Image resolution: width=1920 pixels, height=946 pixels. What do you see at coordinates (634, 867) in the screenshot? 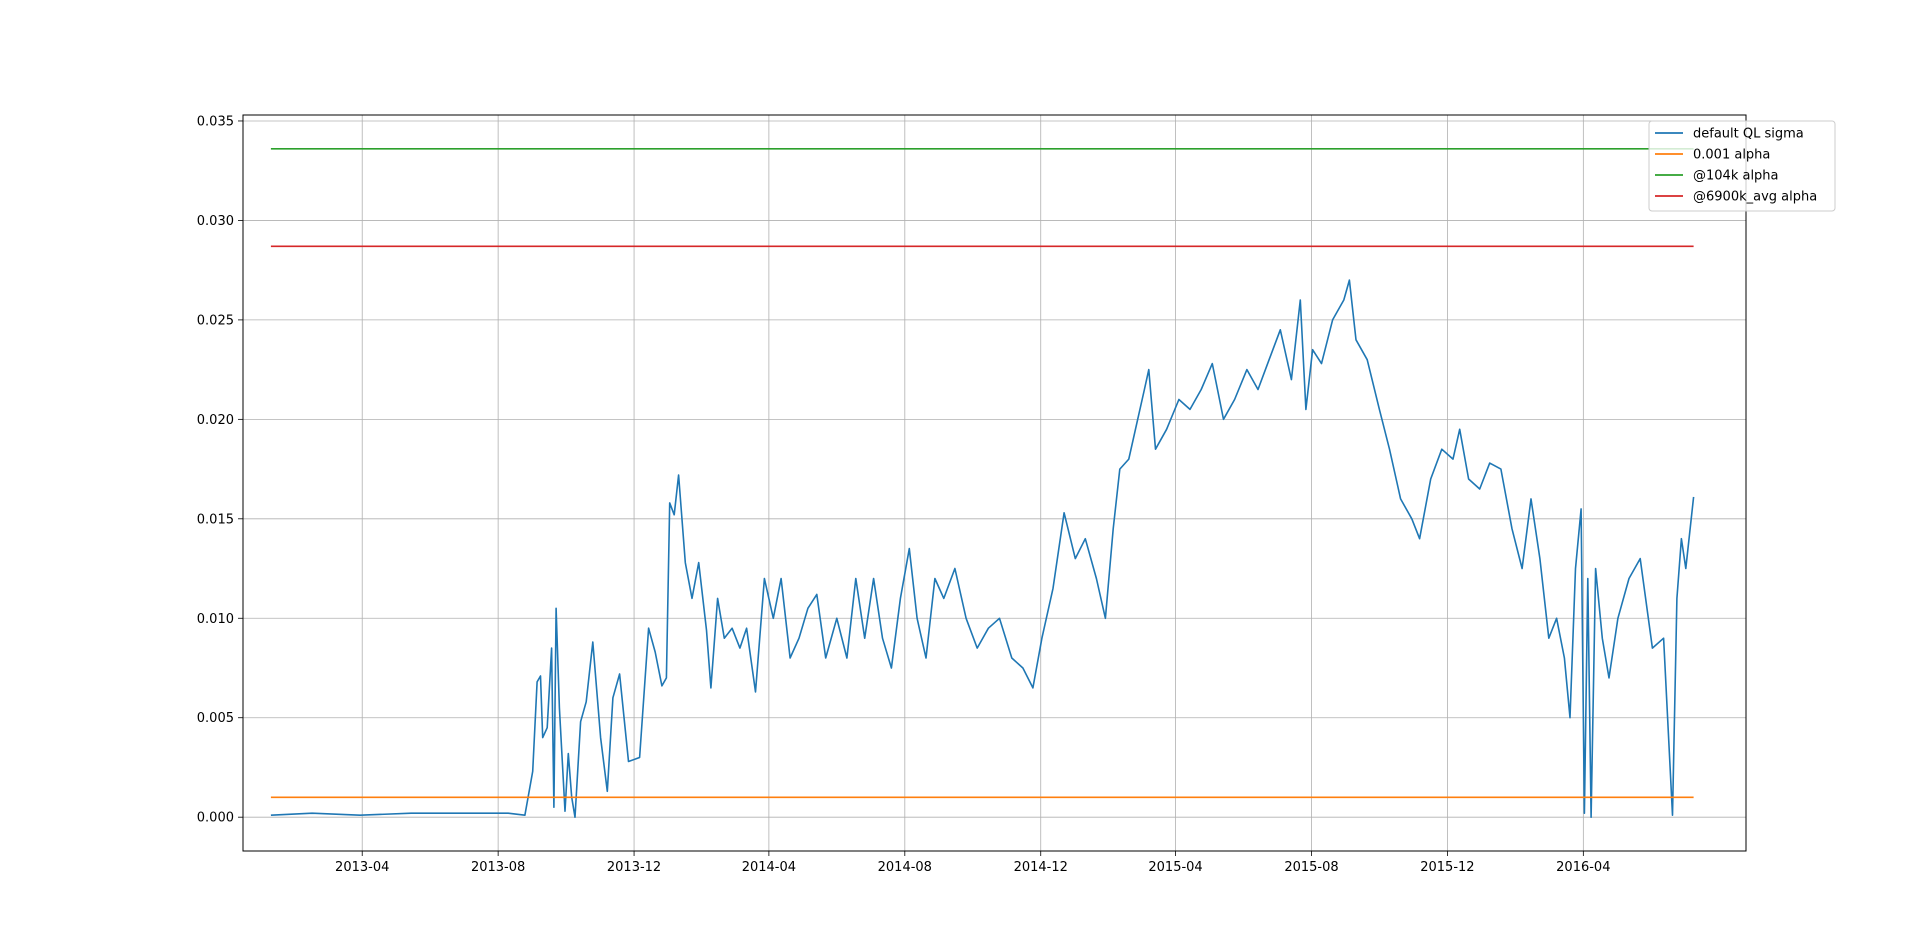
I see `x-tick-label: 2013-12` at bounding box center [634, 867].